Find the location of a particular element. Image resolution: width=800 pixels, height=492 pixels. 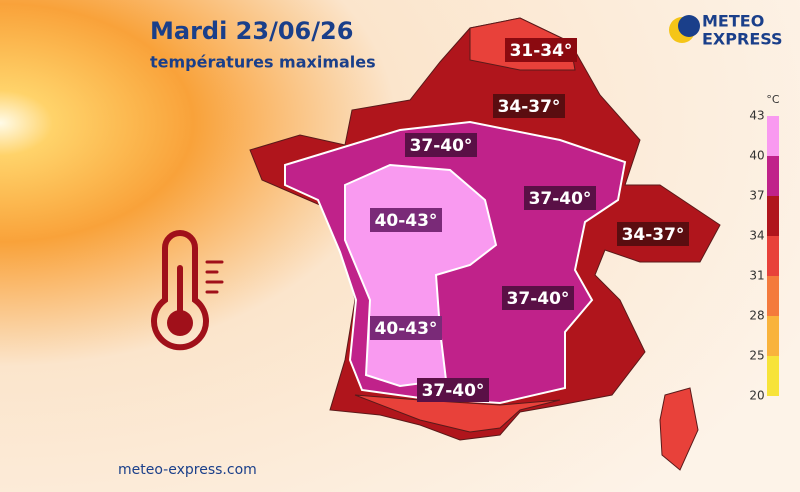

thermometer-icon is located at coordinates (187, 290).